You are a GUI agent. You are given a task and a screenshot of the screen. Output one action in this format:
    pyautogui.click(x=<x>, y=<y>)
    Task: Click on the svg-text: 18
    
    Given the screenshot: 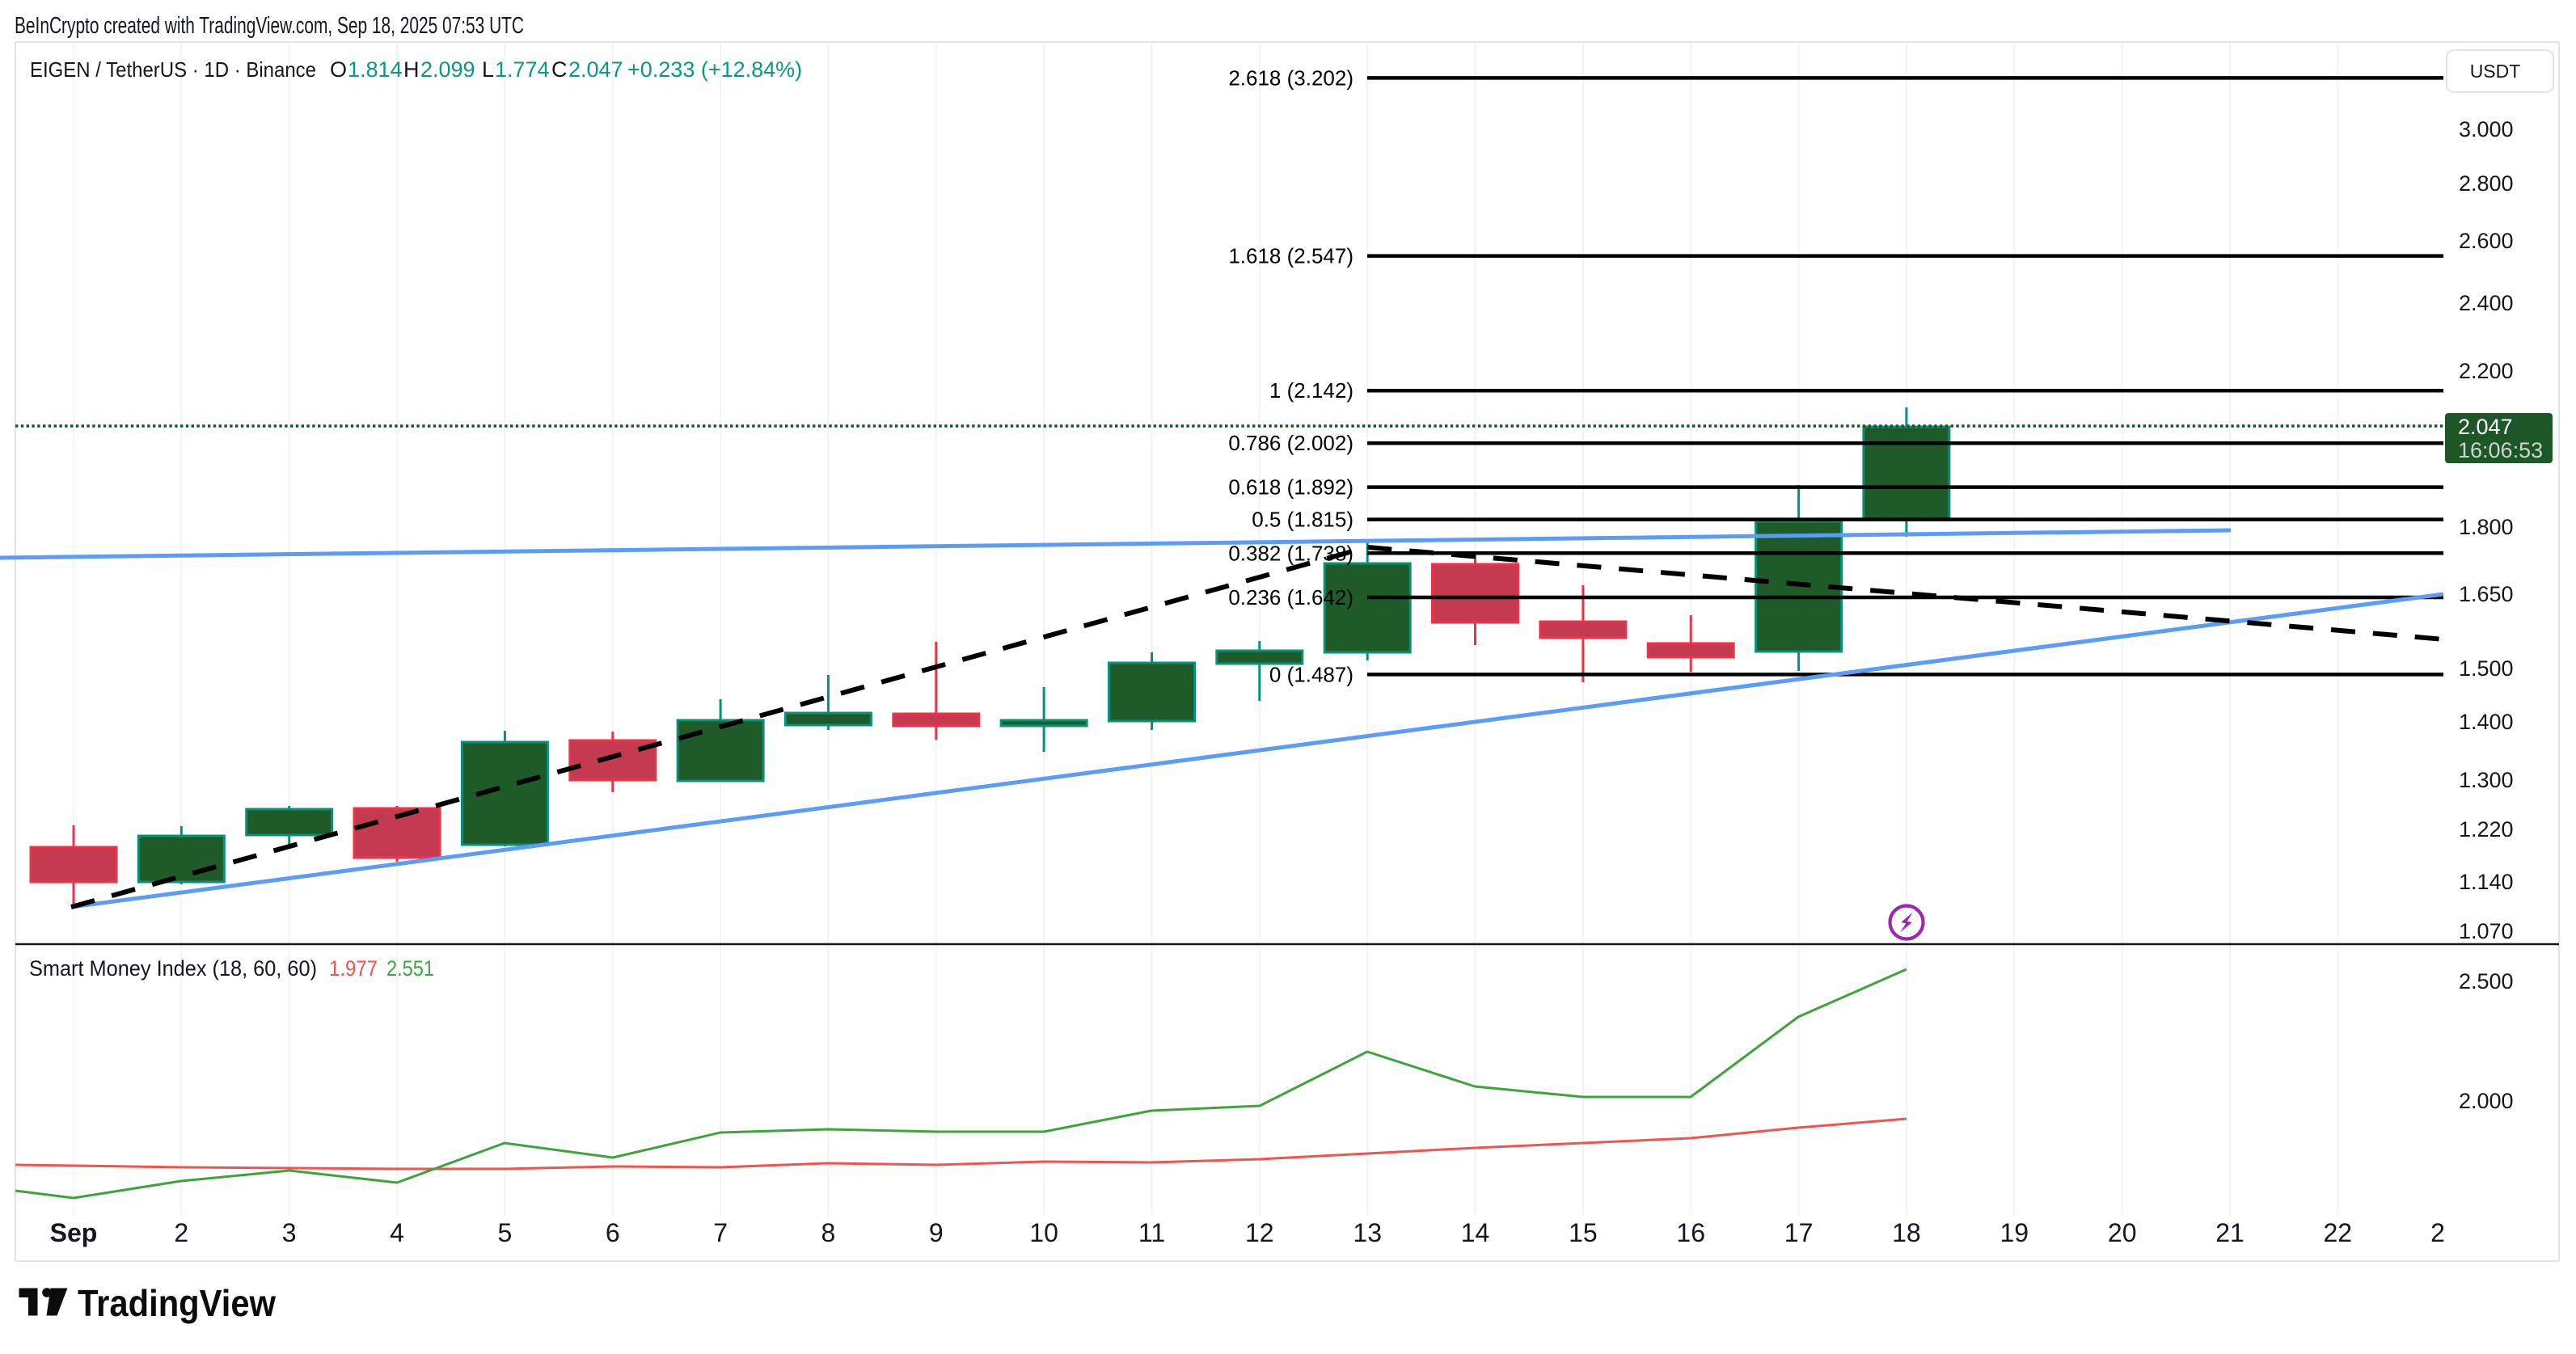 What is the action you would take?
    pyautogui.click(x=1906, y=1232)
    